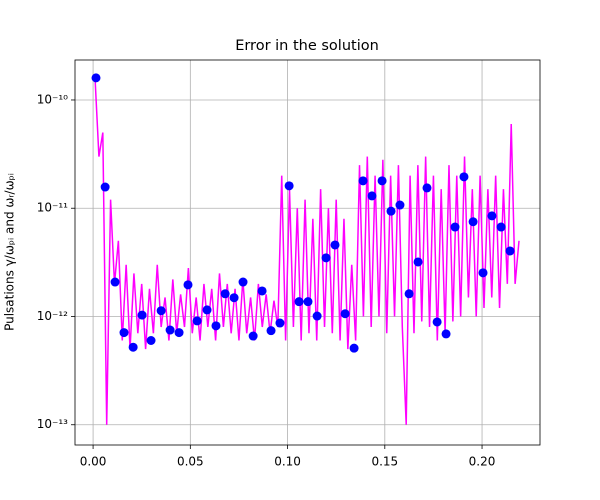  Describe the element at coordinates (10, 252) in the screenshot. I see `y-axis-label: Pulsations γ/ωₚᵢ and ωᵣ/ωₚᵢ` at that location.